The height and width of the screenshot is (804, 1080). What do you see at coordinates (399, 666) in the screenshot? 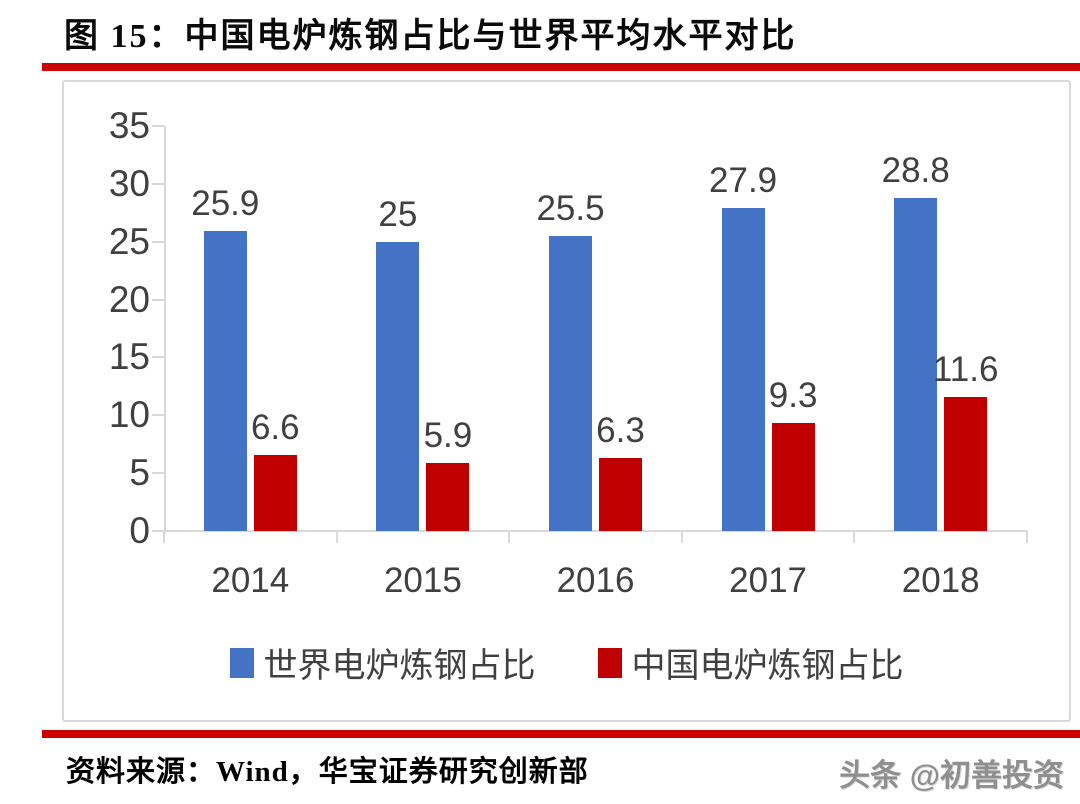
I see `legend-label-world: 世界电炉炼钢占比` at bounding box center [399, 666].